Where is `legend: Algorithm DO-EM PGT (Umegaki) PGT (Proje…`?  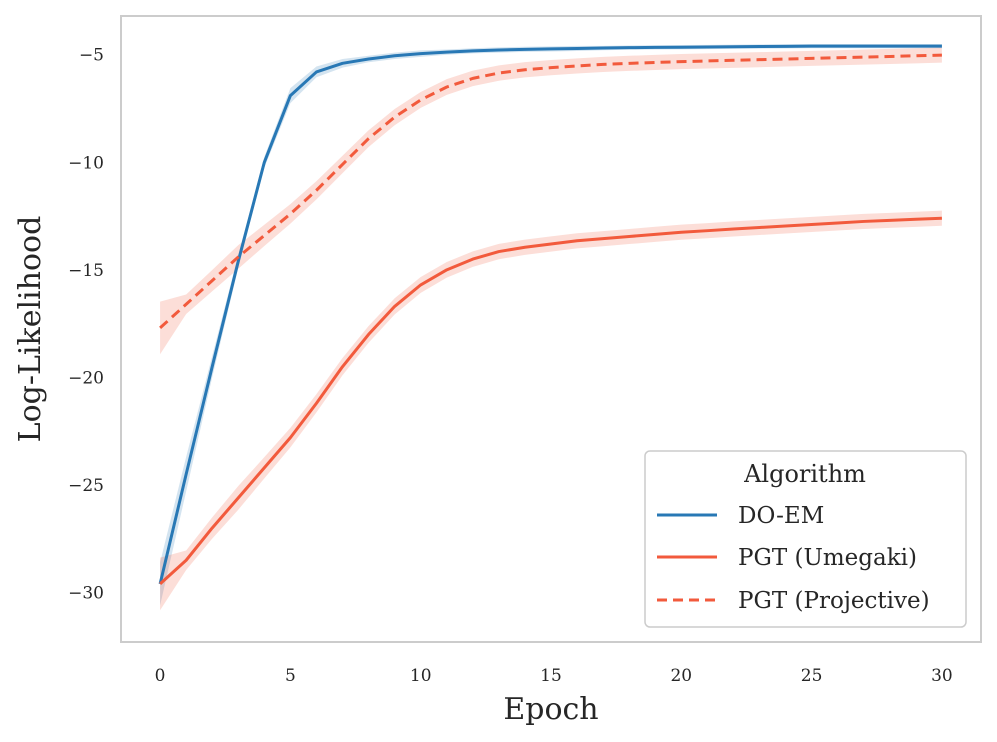
legend: Algorithm DO-EM PGT (Umegaki) PGT (Proje… is located at coordinates (805, 539).